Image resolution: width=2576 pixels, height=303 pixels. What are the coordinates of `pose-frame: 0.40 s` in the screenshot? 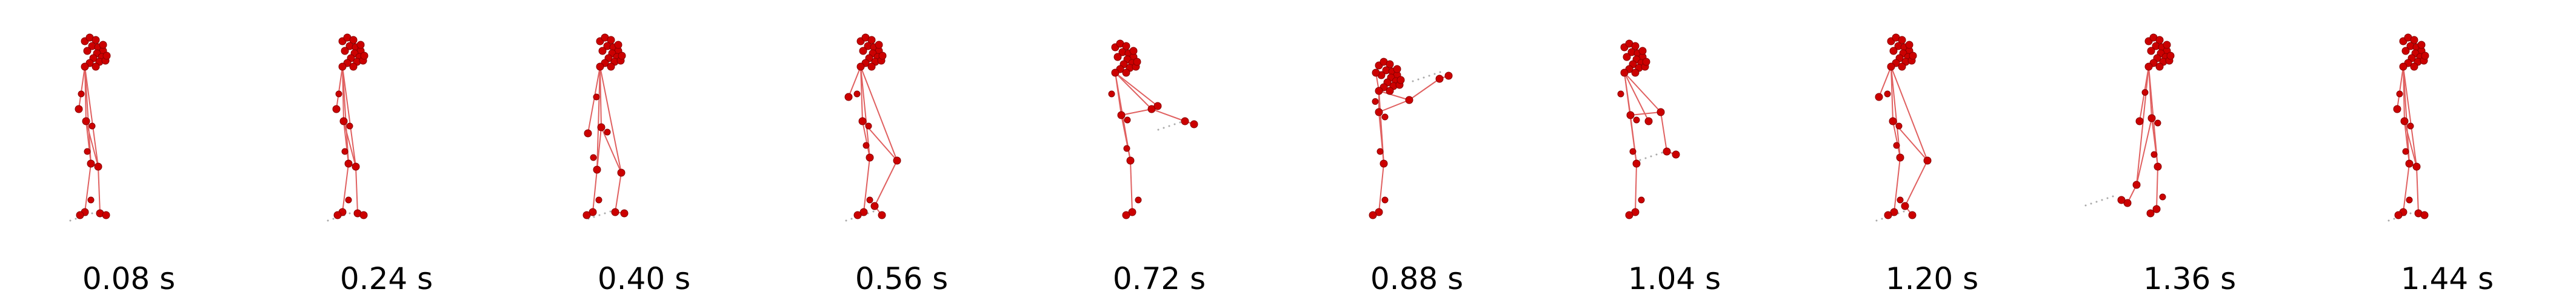 It's located at (644, 151).